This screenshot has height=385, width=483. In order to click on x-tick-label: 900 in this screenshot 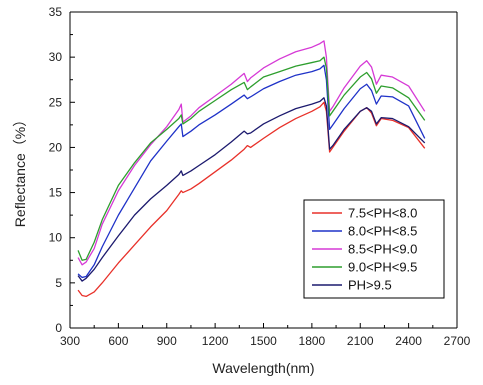, I will do `click(167, 341)`.